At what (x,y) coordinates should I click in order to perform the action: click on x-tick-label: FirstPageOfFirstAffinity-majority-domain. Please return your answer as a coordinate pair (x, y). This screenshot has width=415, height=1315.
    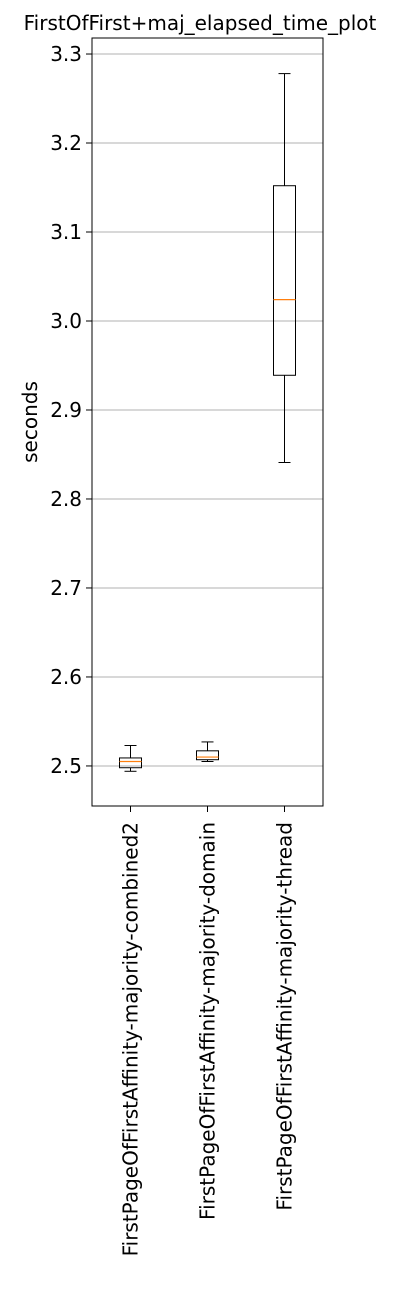
    Looking at the image, I should click on (208, 1021).